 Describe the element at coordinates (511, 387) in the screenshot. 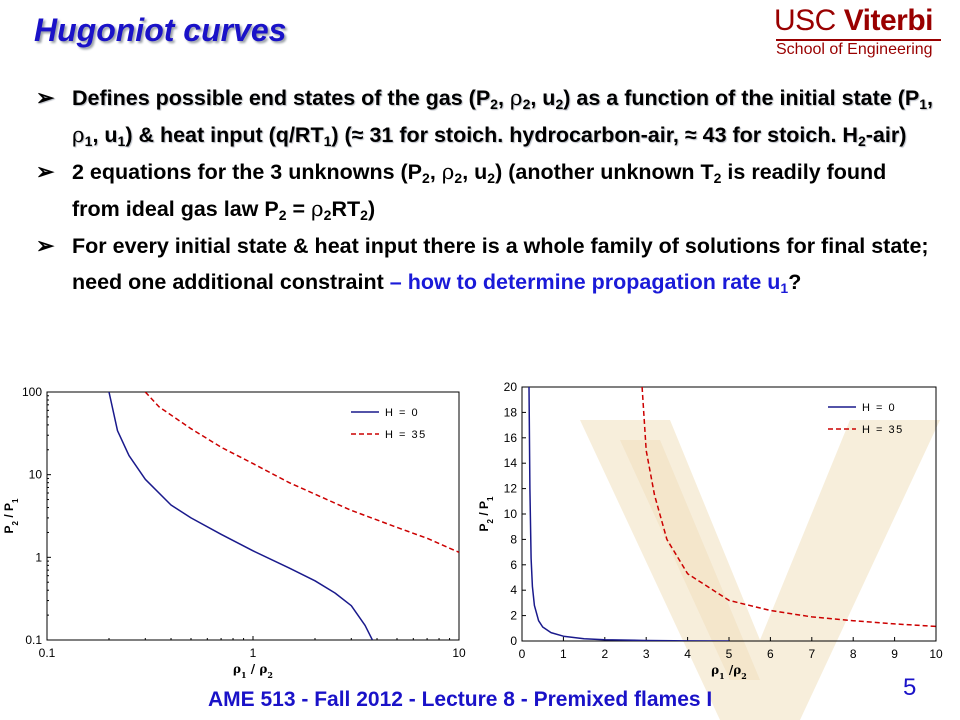

I see `y-tick-label: 20` at that location.